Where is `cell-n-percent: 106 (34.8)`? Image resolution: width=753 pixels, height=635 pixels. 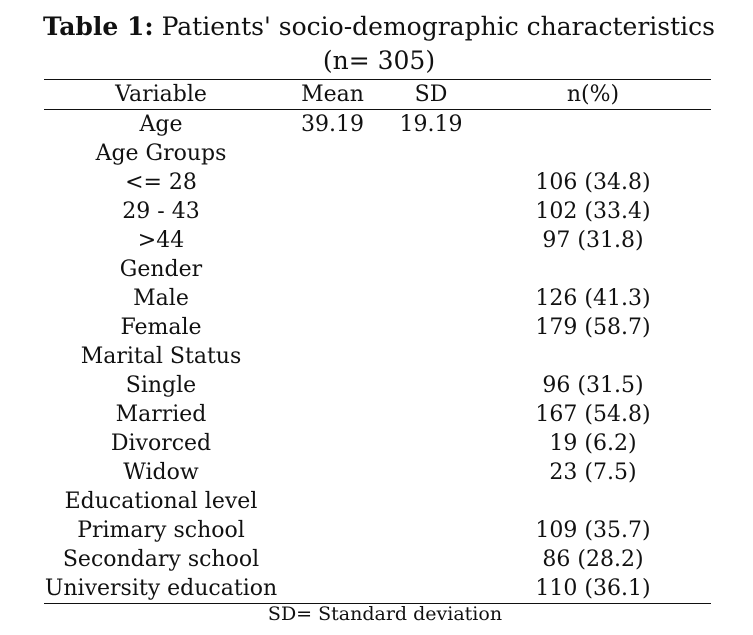
cell-n-percent: 106 (34.8) is located at coordinates (593, 182).